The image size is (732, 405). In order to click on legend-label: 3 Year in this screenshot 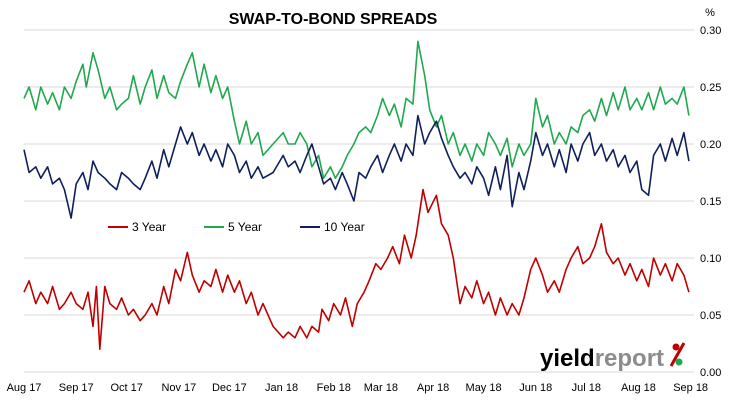, I will do `click(149, 227)`.